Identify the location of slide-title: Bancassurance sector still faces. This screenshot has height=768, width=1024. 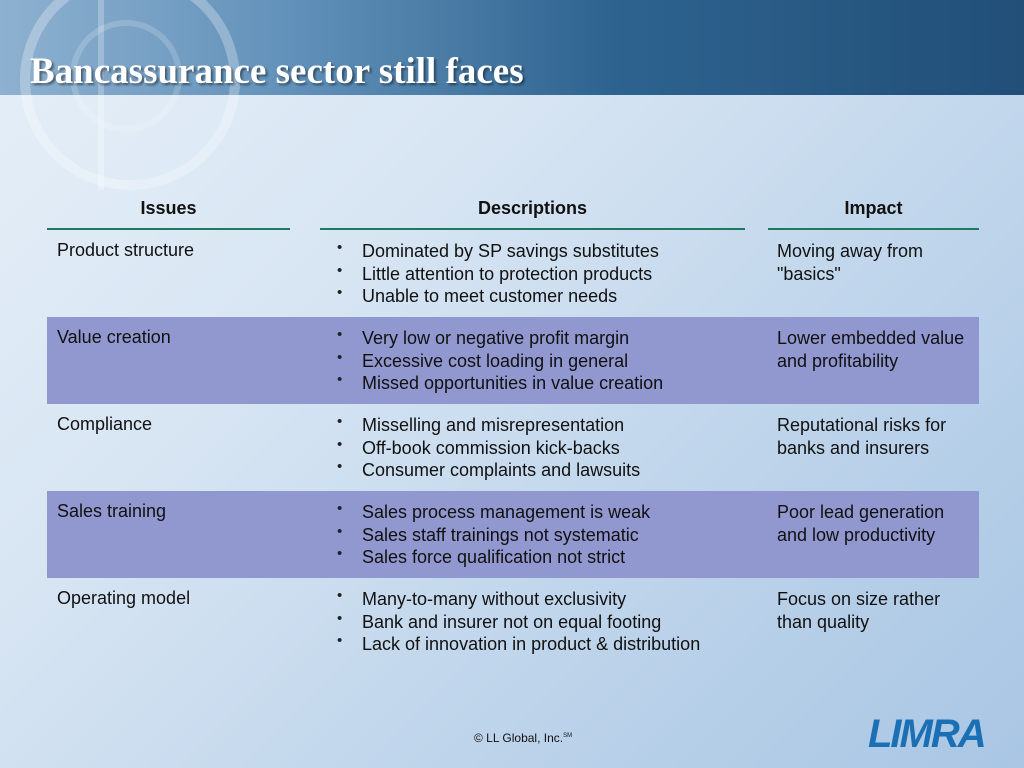
(277, 71).